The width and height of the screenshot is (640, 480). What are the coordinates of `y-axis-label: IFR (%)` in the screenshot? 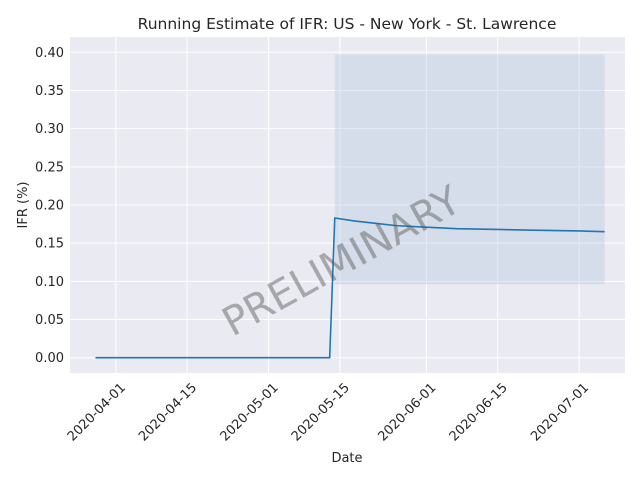 It's located at (23, 205).